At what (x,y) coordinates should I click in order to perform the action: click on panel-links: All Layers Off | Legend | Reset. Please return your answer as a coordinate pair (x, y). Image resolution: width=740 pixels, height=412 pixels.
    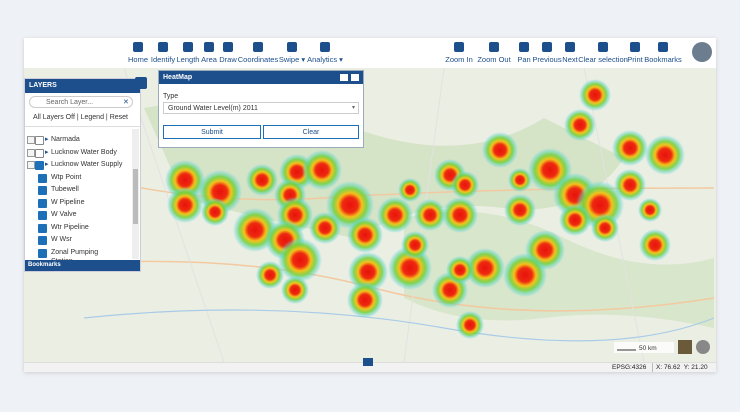
    Looking at the image, I should click on (80, 117).